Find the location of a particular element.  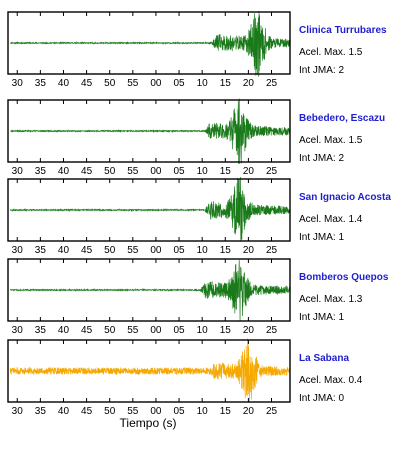

station-name: San Ignacio Acosta is located at coordinates (345, 197).